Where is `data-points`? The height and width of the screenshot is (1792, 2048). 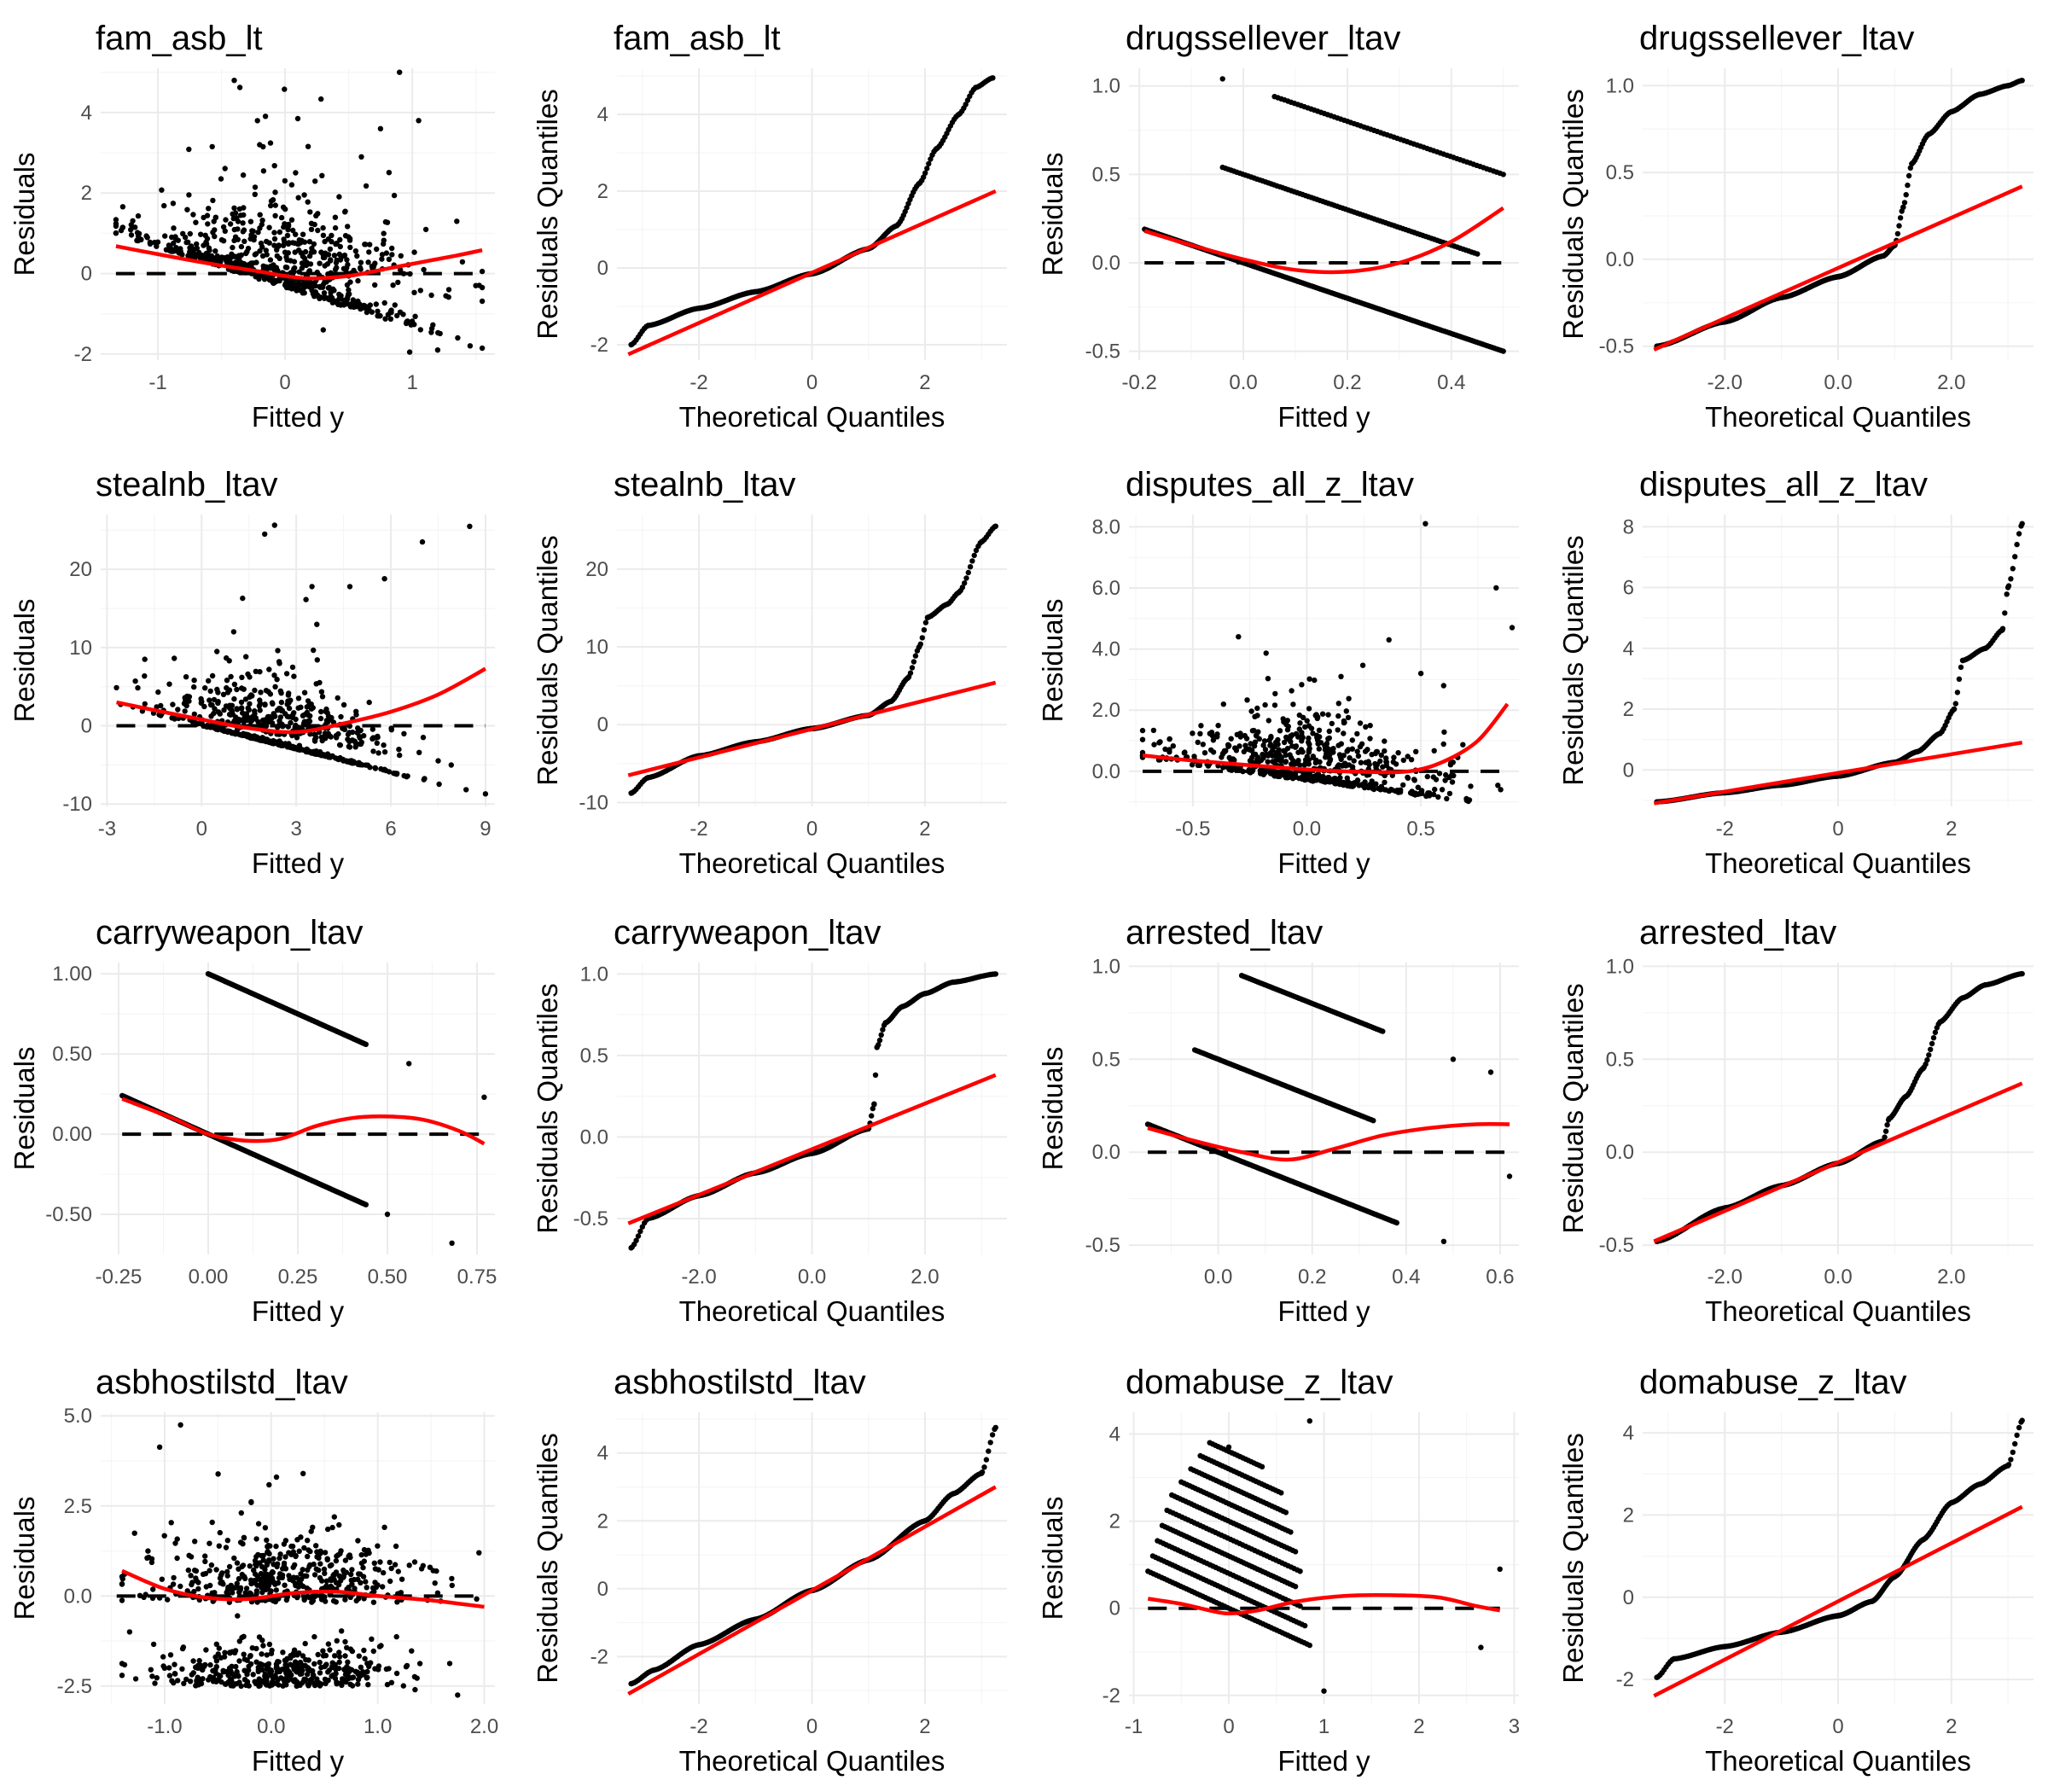 data-points is located at coordinates (1328, 1109).